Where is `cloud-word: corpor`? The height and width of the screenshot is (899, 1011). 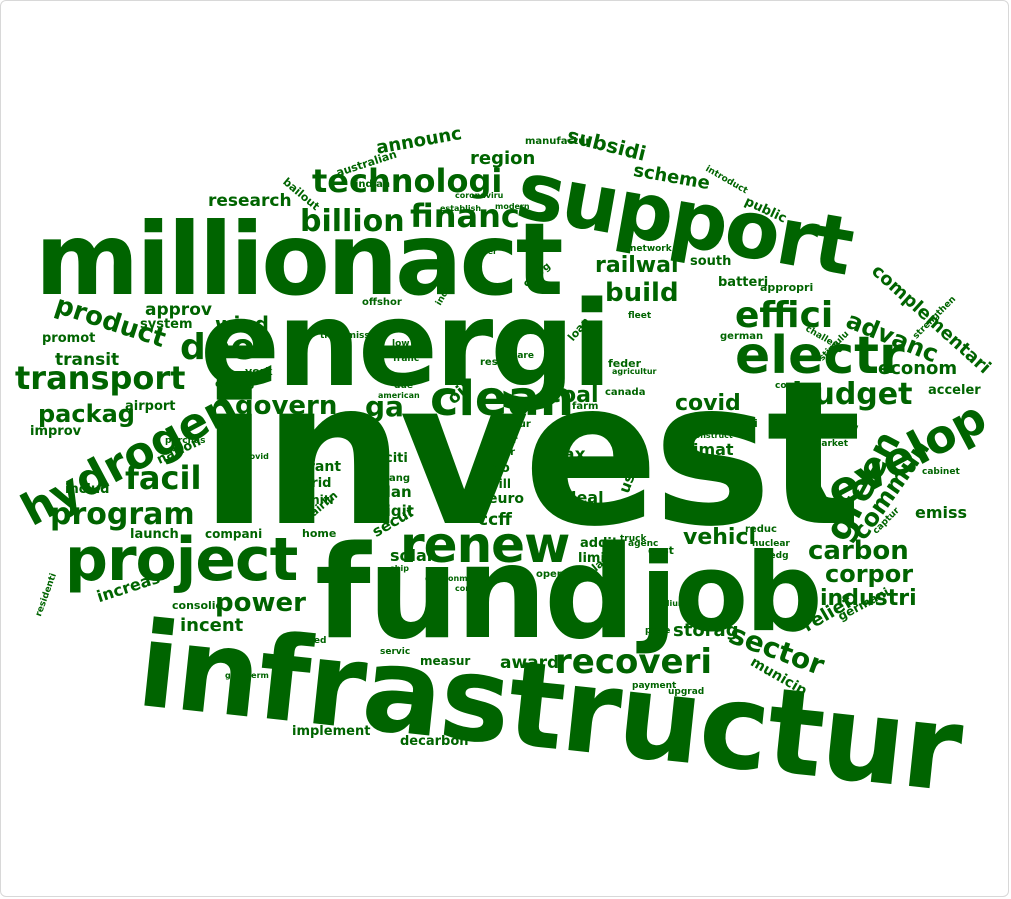 cloud-word: corpor is located at coordinates (869, 574).